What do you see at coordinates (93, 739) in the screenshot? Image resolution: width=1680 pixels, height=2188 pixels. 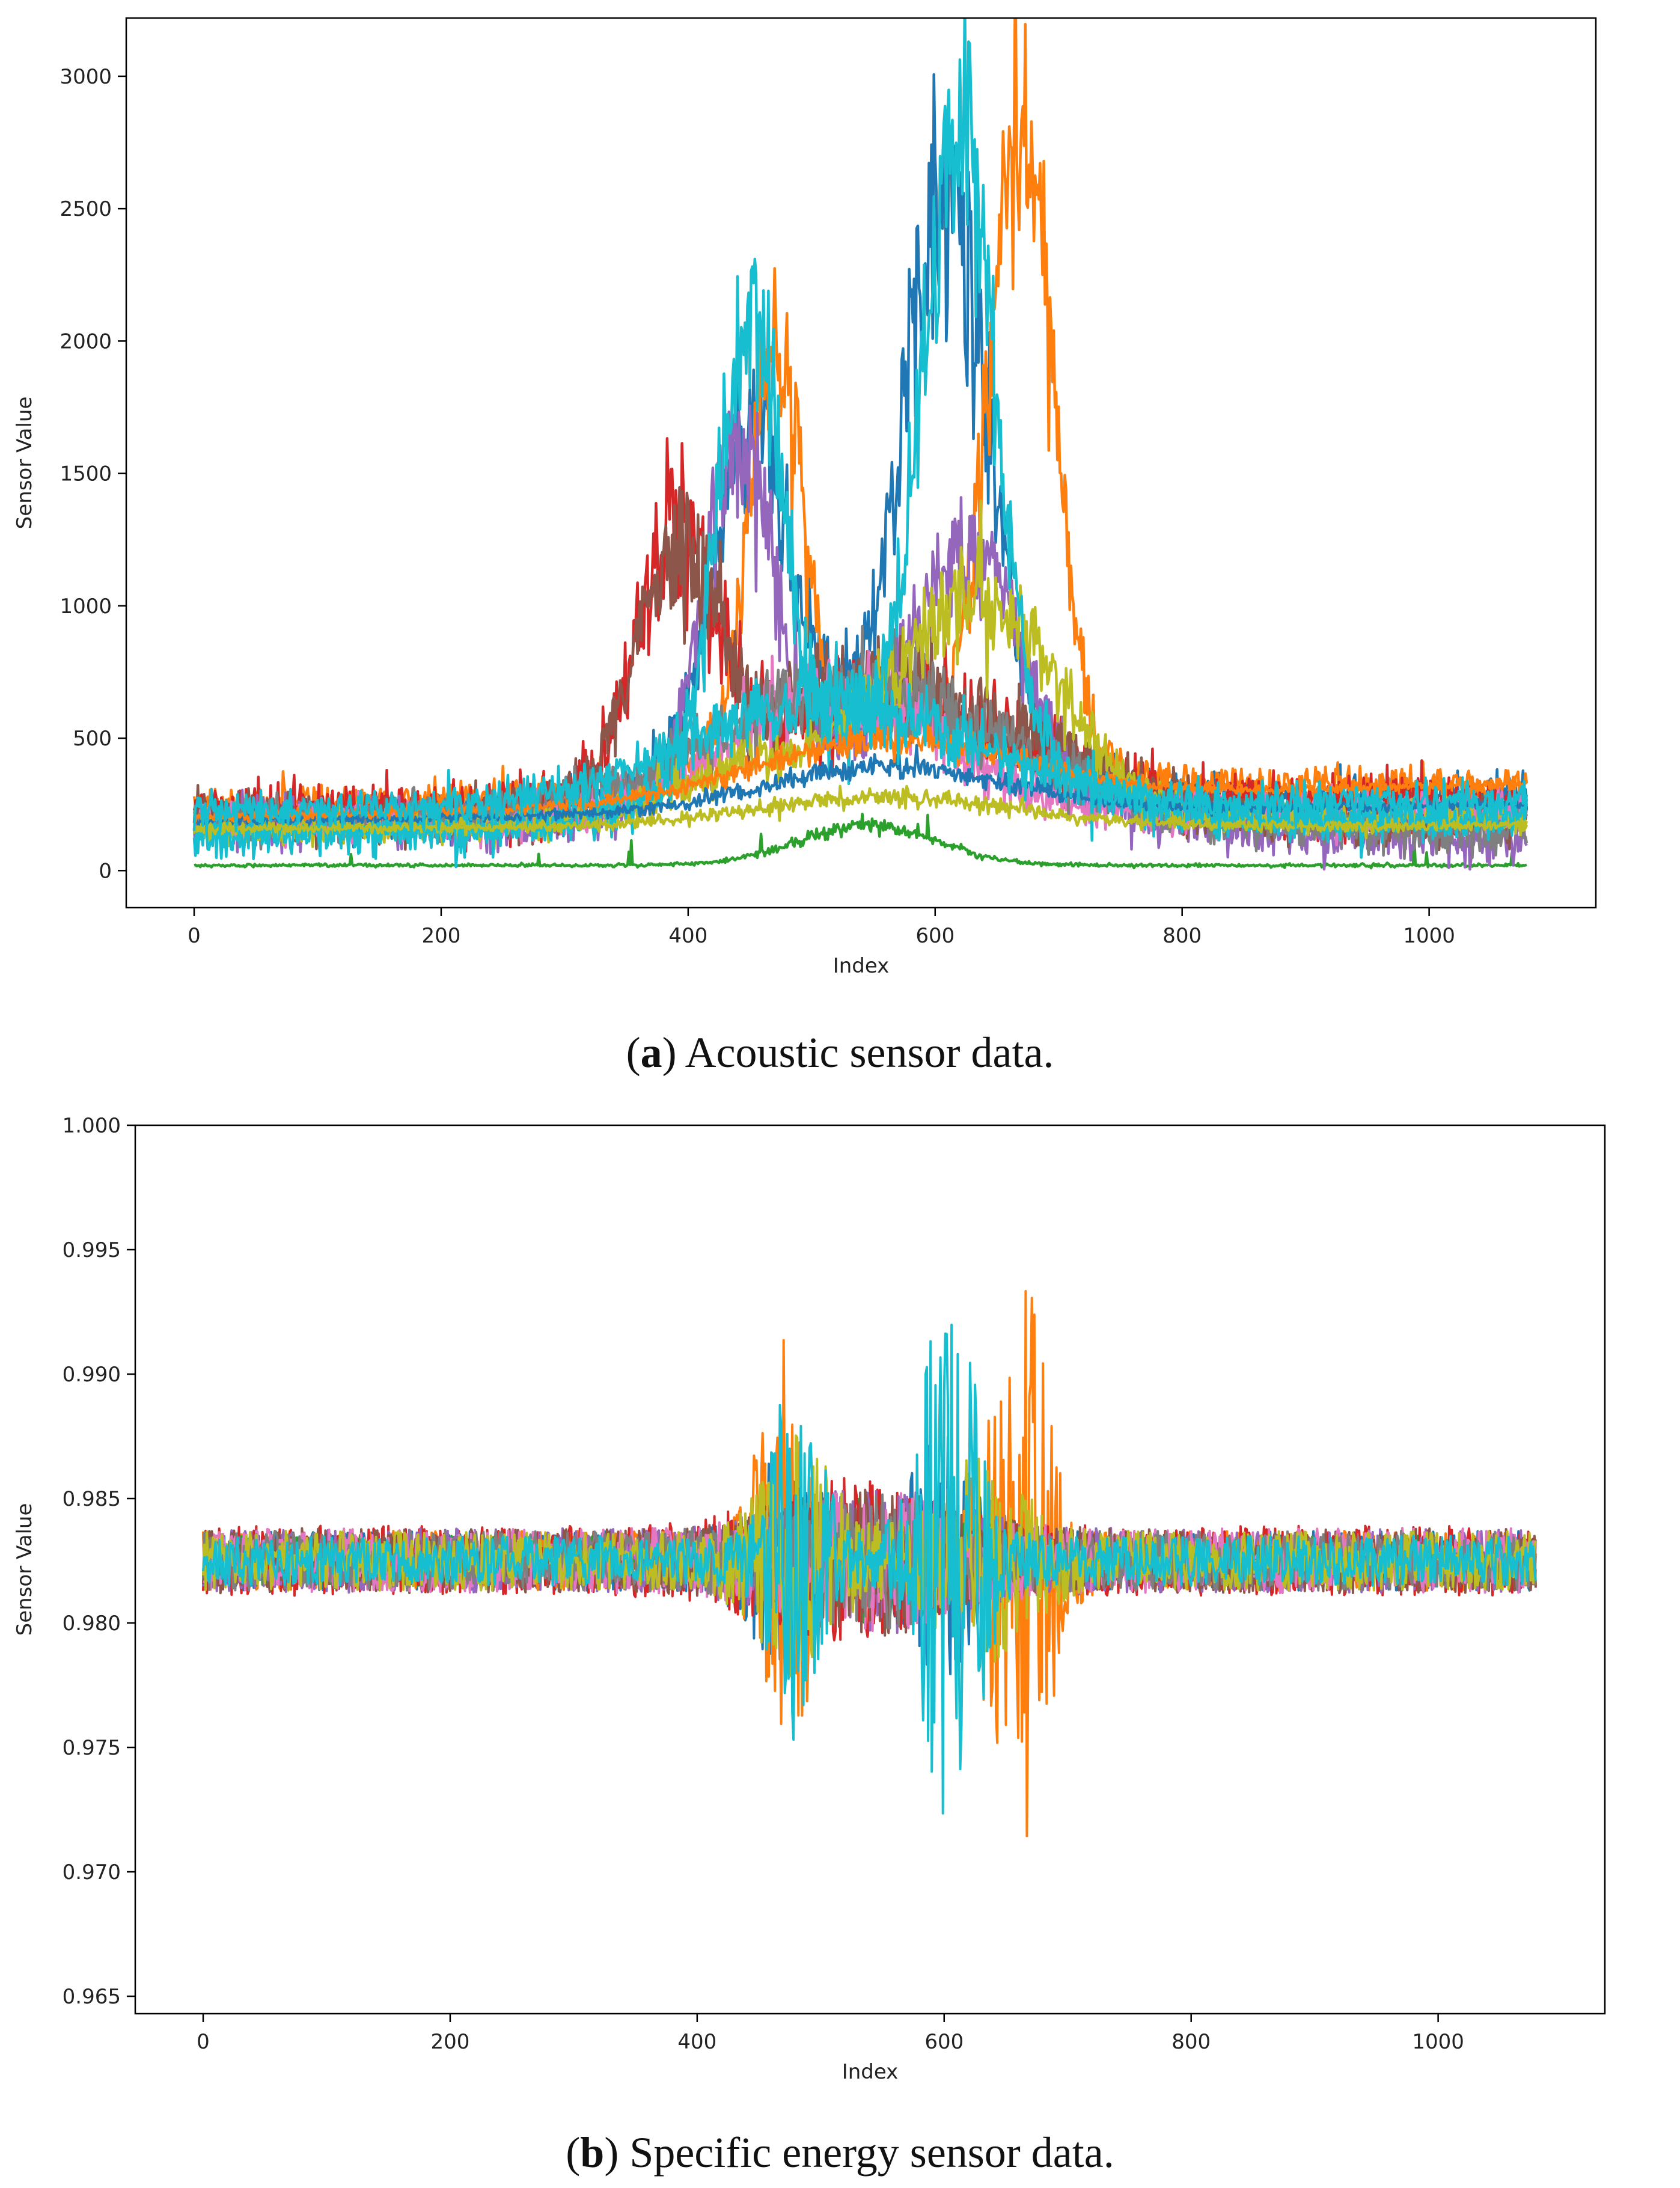 I see `y-tick-label: 500` at bounding box center [93, 739].